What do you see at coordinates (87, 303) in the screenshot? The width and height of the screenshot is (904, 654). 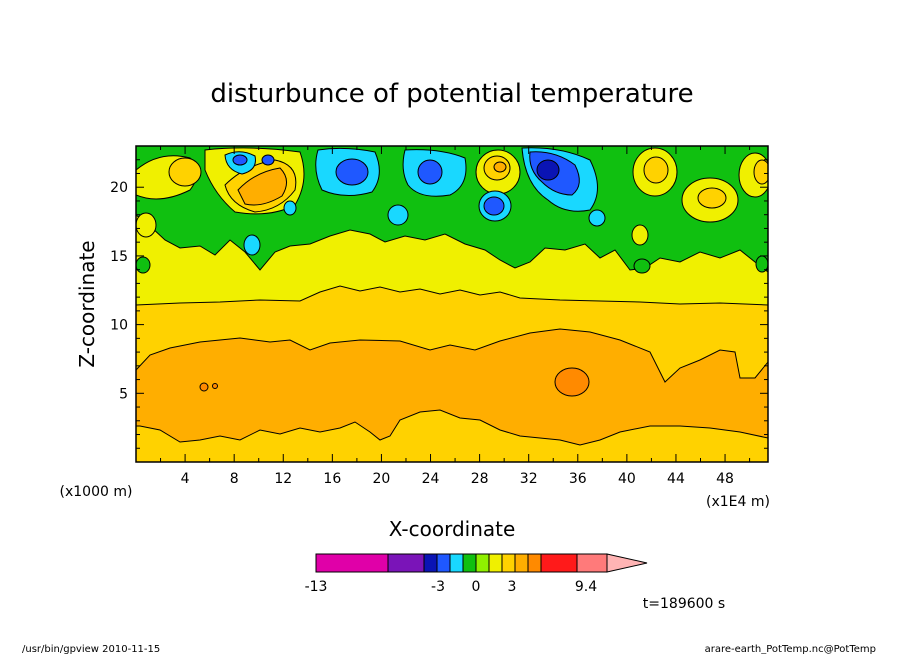 I see `y-axis-label: Z-coordinate` at bounding box center [87, 303].